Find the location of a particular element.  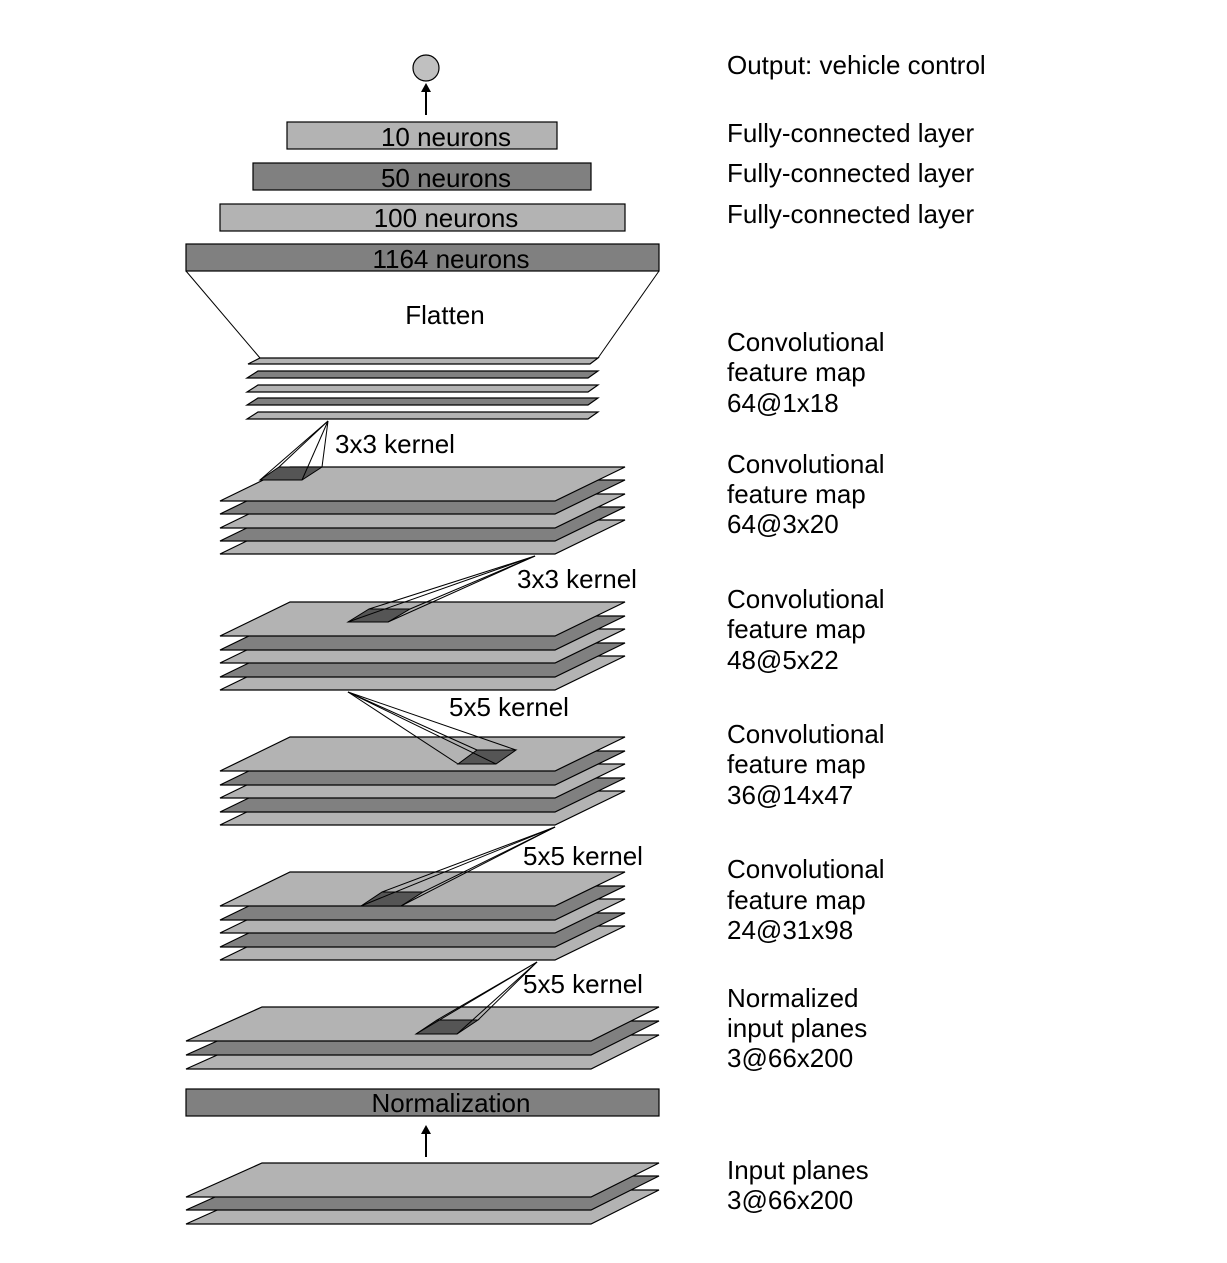

conv-map-2-line3: 64@3x20 is located at coordinates (783, 524).